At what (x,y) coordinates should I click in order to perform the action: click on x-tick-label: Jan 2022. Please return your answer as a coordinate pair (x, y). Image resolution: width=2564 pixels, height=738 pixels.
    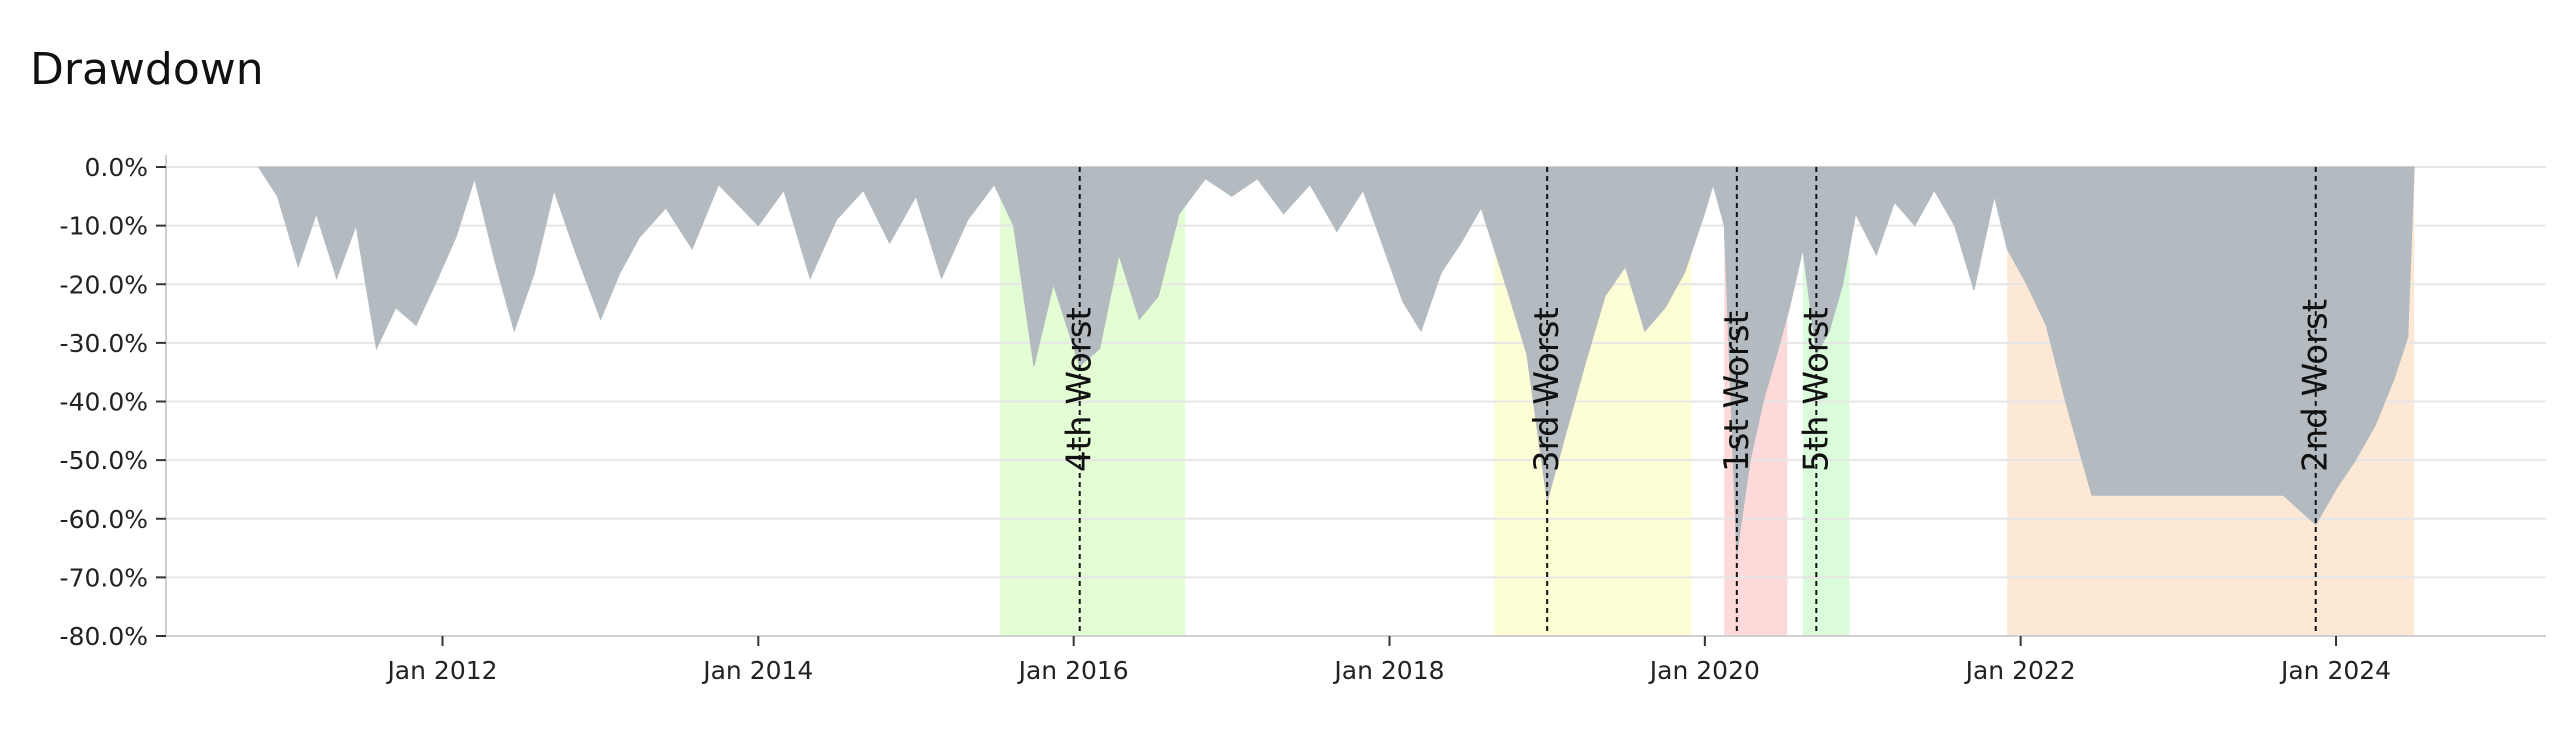
    Looking at the image, I should click on (2020, 670).